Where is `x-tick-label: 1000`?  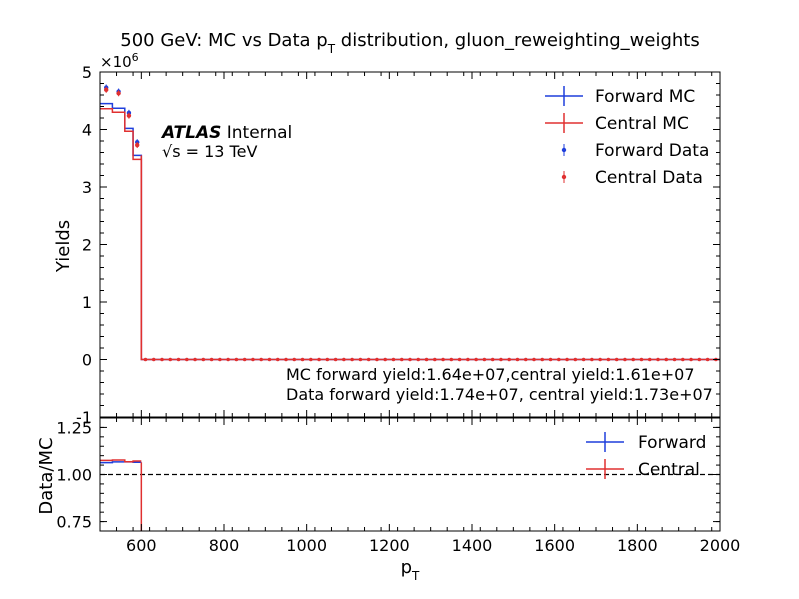
x-tick-label: 1000 is located at coordinates (306, 545).